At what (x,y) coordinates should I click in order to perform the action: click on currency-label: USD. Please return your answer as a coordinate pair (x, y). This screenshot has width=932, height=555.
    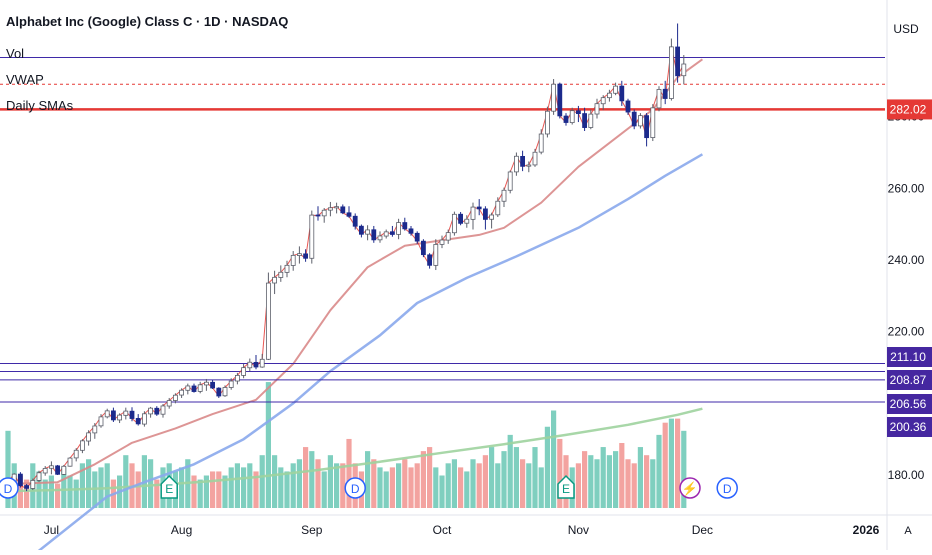
    Looking at the image, I should click on (906, 29).